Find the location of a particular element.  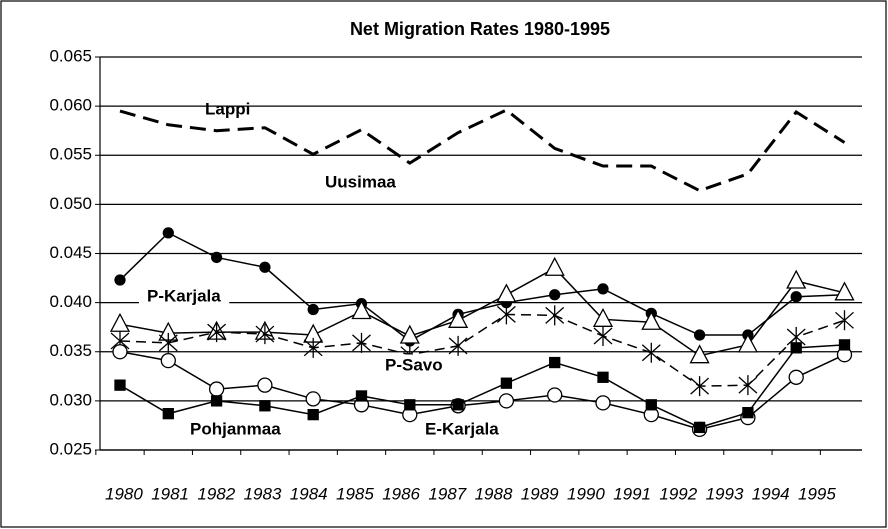

y-tick-label: 0.035 is located at coordinates (70, 350).